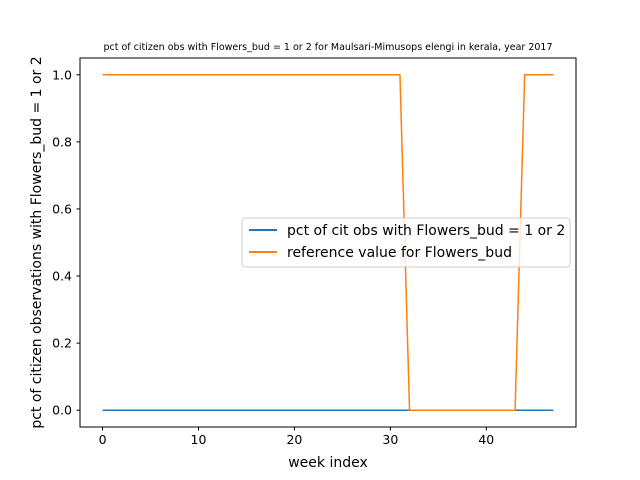 This screenshot has height=480, width=640. What do you see at coordinates (62, 410) in the screenshot?
I see `y-tick-label: 0.0` at bounding box center [62, 410].